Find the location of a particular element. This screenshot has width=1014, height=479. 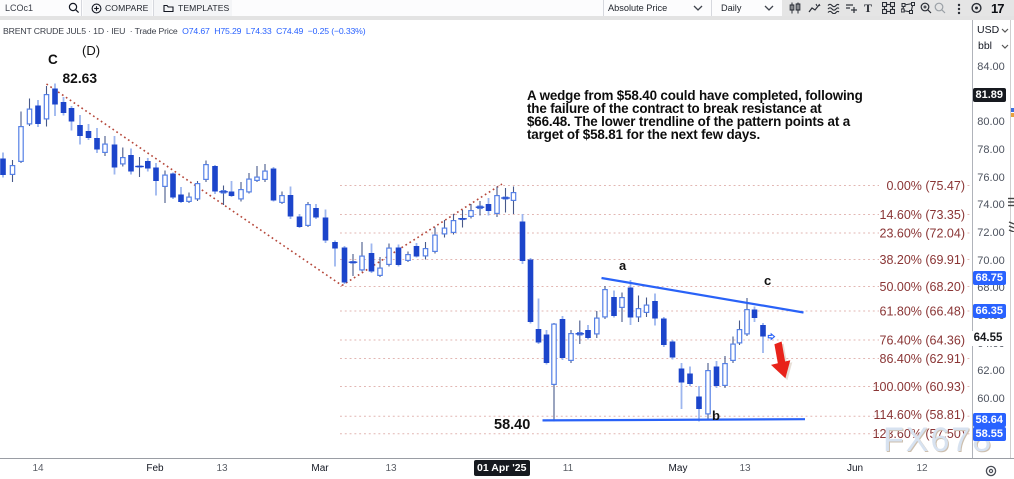

svg-text: 14.60% (73.35) is located at coordinates (922, 215).